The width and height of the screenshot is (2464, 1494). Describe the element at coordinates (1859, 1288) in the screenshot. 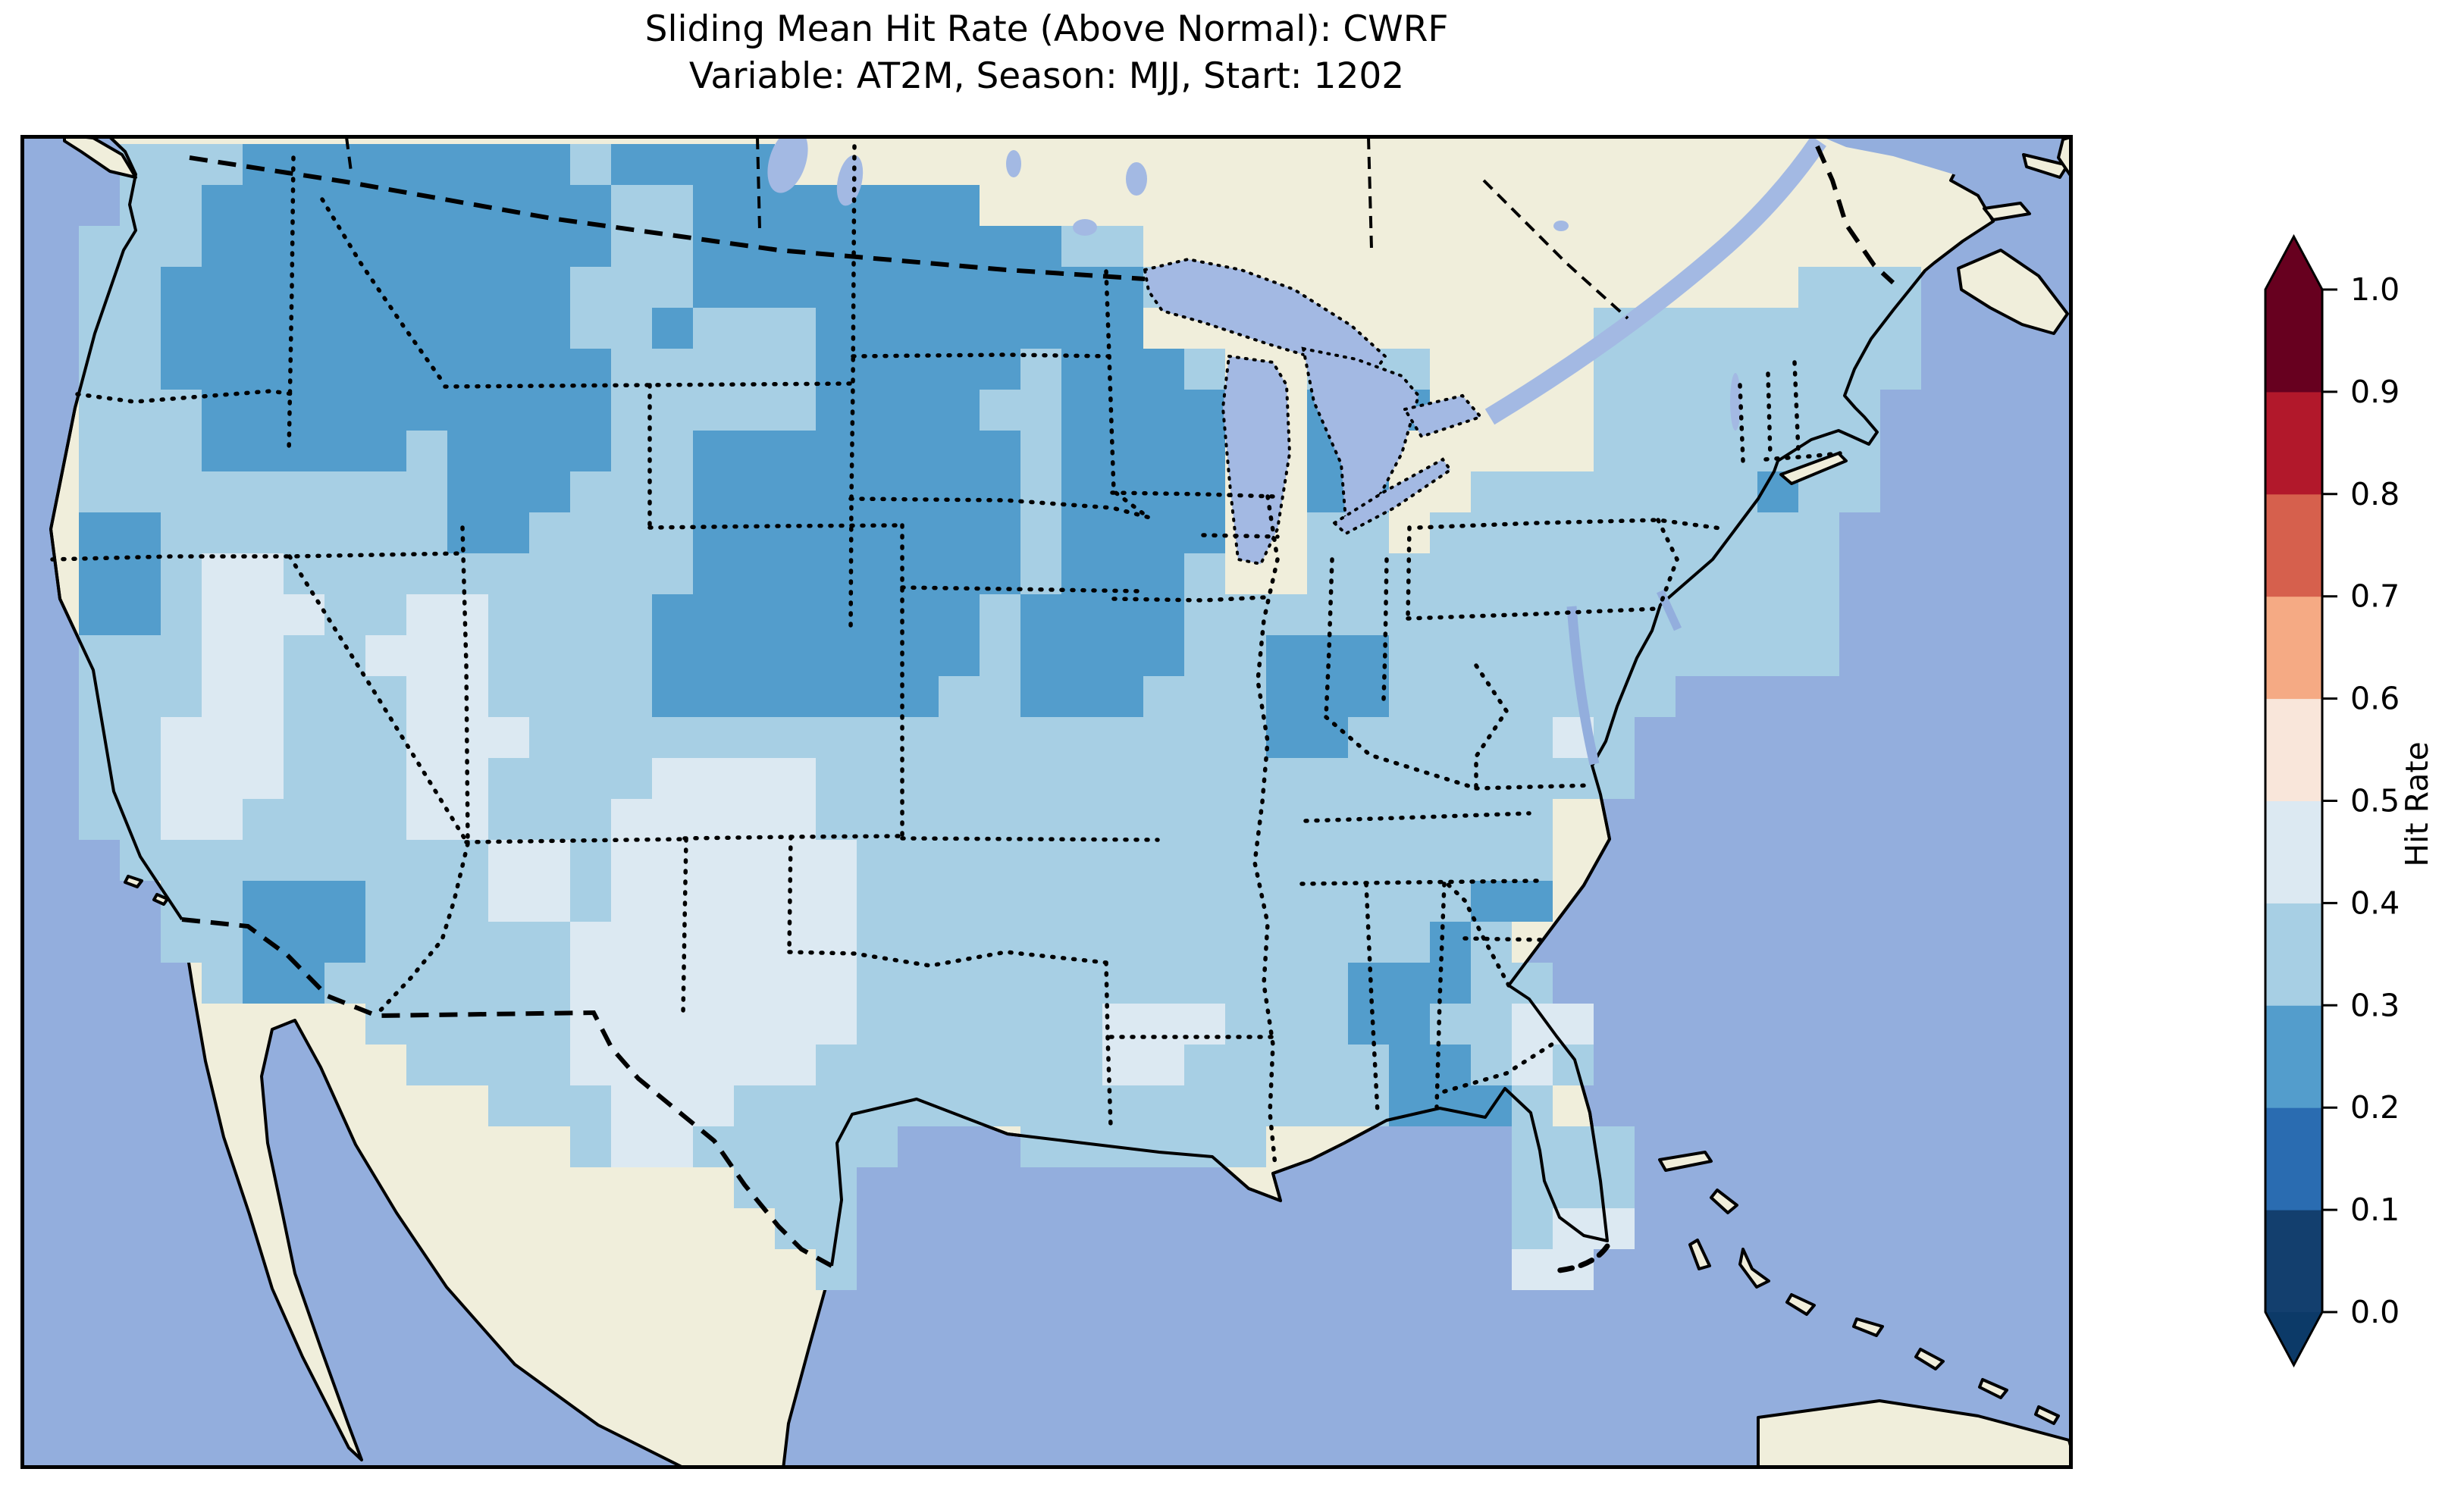

I see `bahamas` at that location.